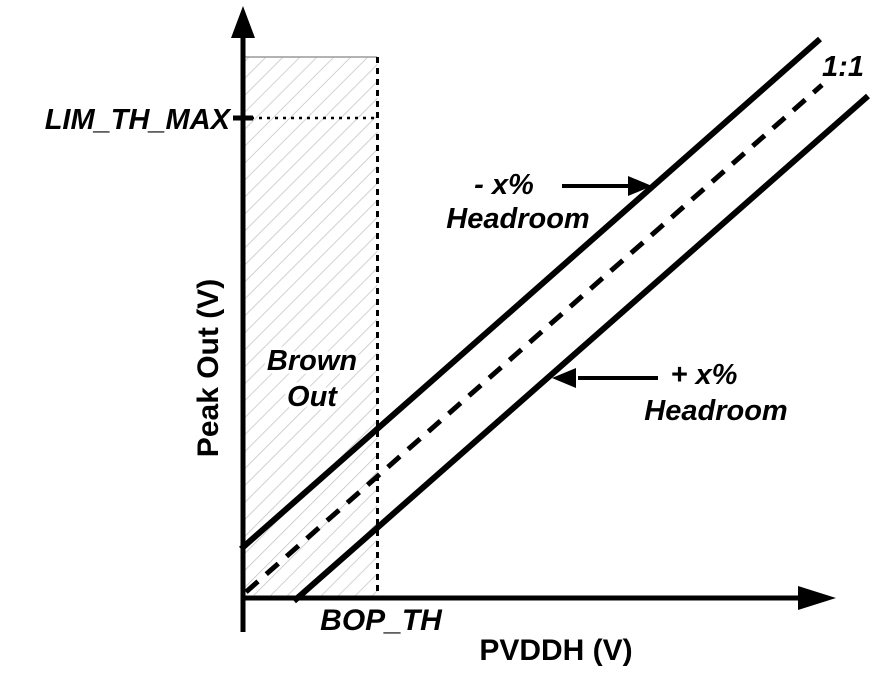 The image size is (884, 686). What do you see at coordinates (555, 650) in the screenshot?
I see `x-axis-label: PVDDH (V)` at bounding box center [555, 650].